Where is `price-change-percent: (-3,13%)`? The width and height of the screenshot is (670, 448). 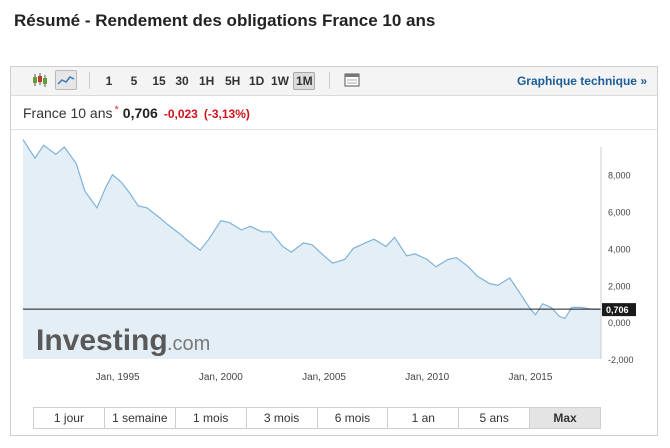
price-change-percent: (-3,13%) is located at coordinates (226, 114).